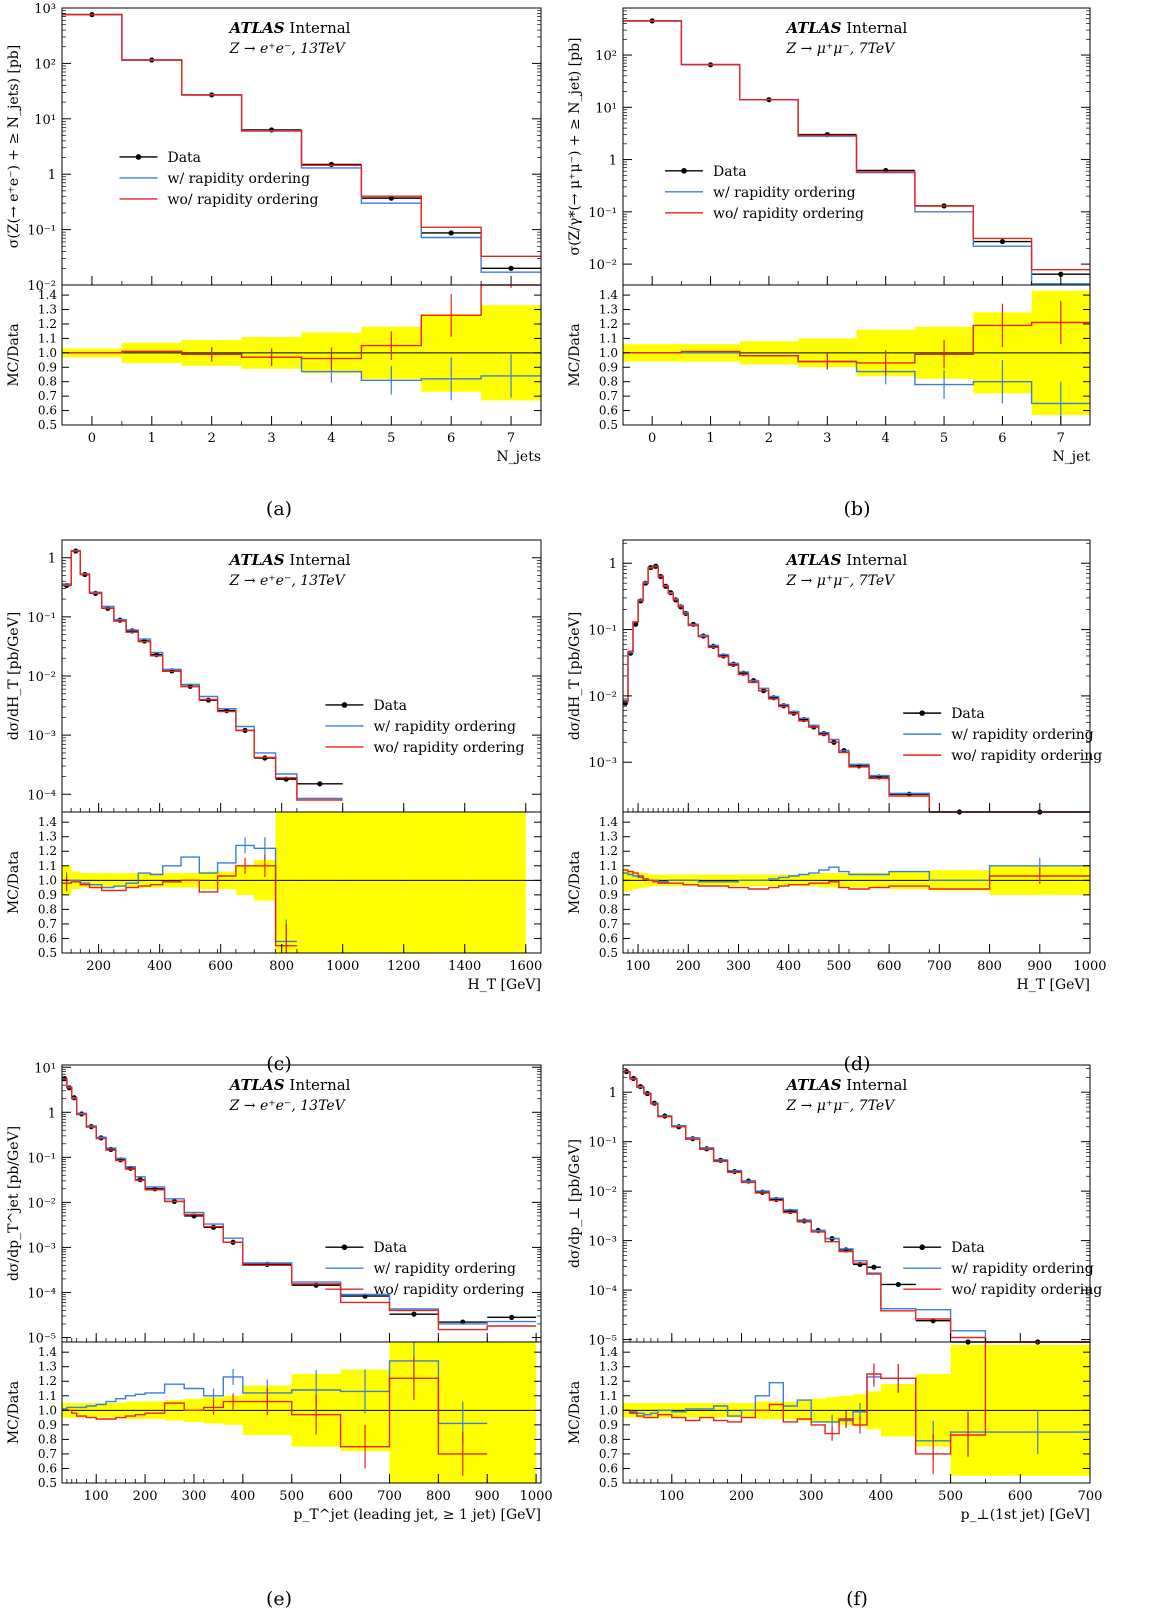  What do you see at coordinates (827, 438) in the screenshot?
I see `x-tick-label-3: 3` at bounding box center [827, 438].